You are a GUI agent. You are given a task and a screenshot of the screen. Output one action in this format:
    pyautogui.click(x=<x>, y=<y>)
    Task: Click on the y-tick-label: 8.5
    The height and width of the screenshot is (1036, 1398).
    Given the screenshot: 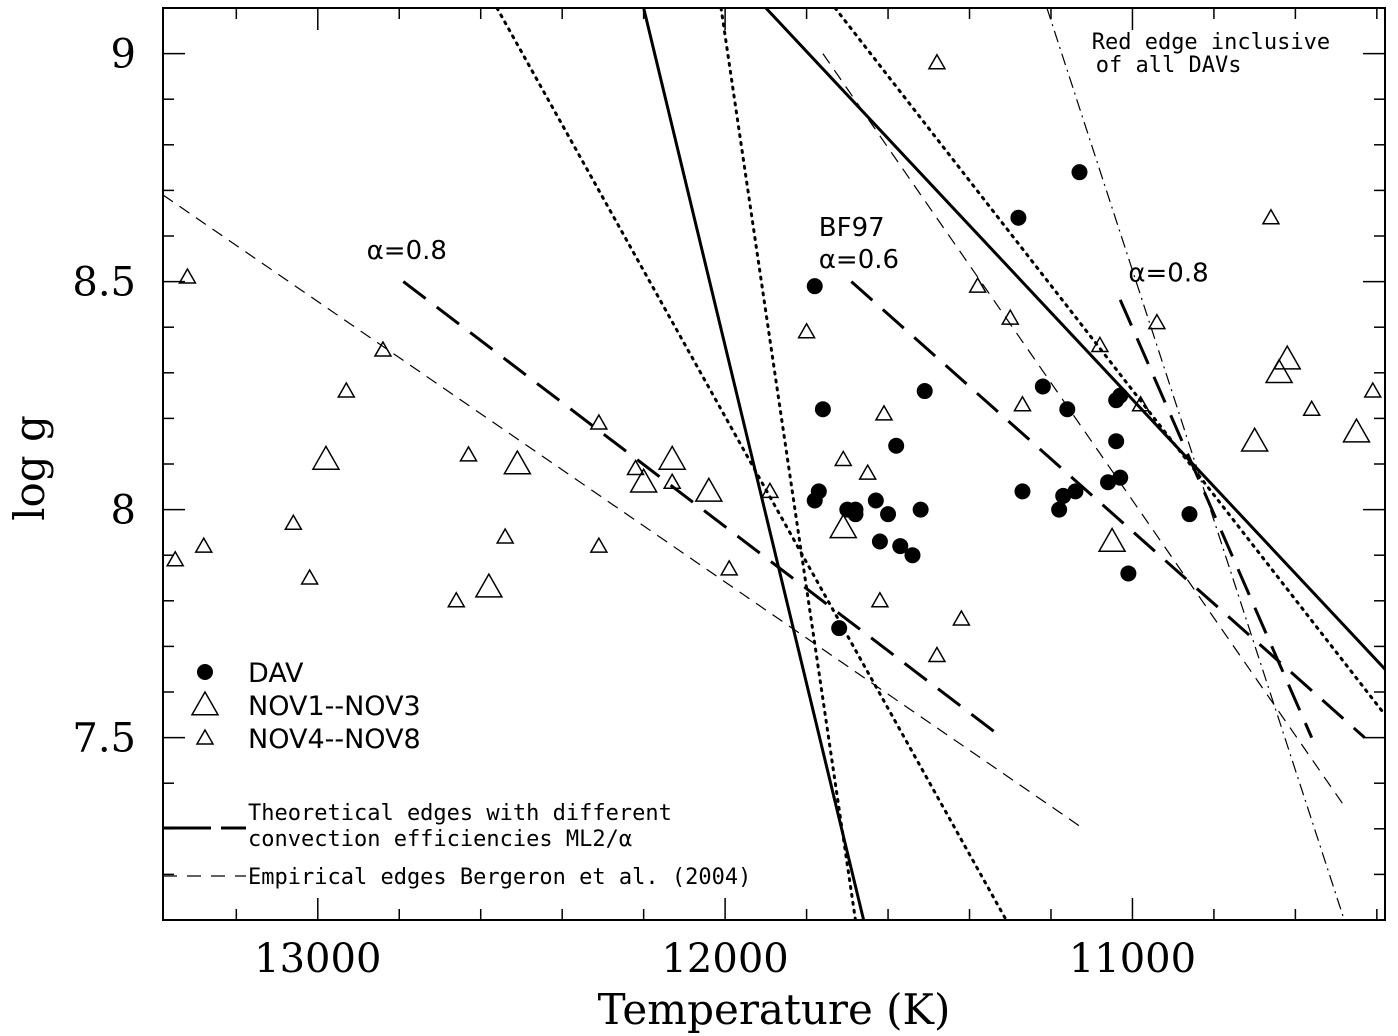 What is the action you would take?
    pyautogui.click(x=104, y=283)
    